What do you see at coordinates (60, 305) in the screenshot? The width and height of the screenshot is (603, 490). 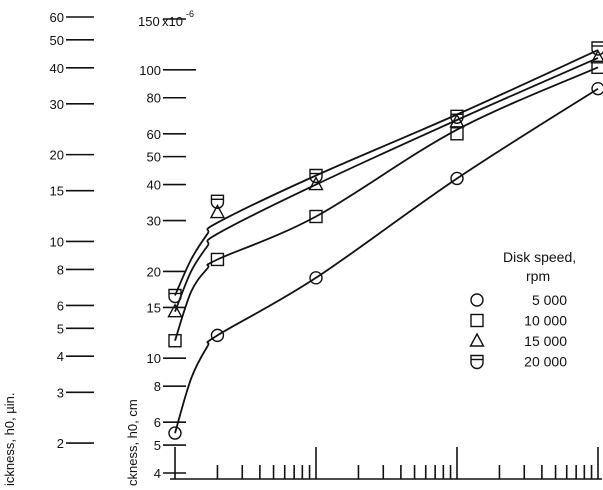 I see `outer-axis-tick-label: 6` at bounding box center [60, 305].